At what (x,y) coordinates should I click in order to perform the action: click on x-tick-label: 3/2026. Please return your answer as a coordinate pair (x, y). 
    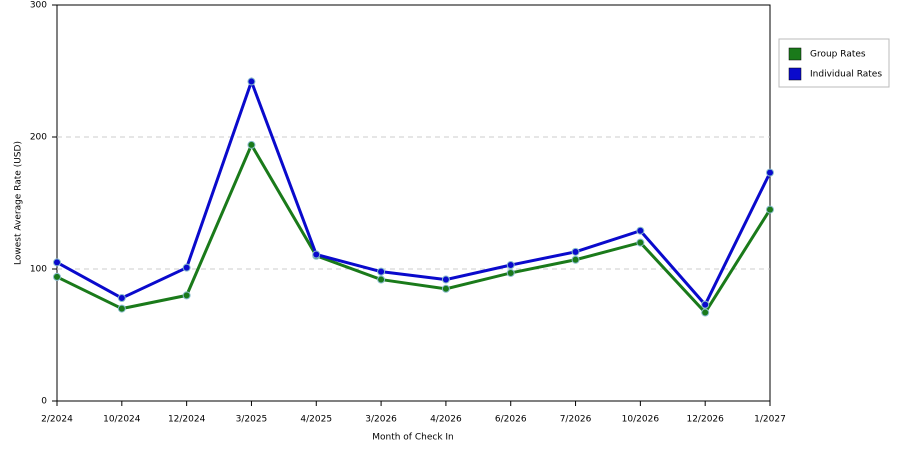
    Looking at the image, I should click on (381, 420).